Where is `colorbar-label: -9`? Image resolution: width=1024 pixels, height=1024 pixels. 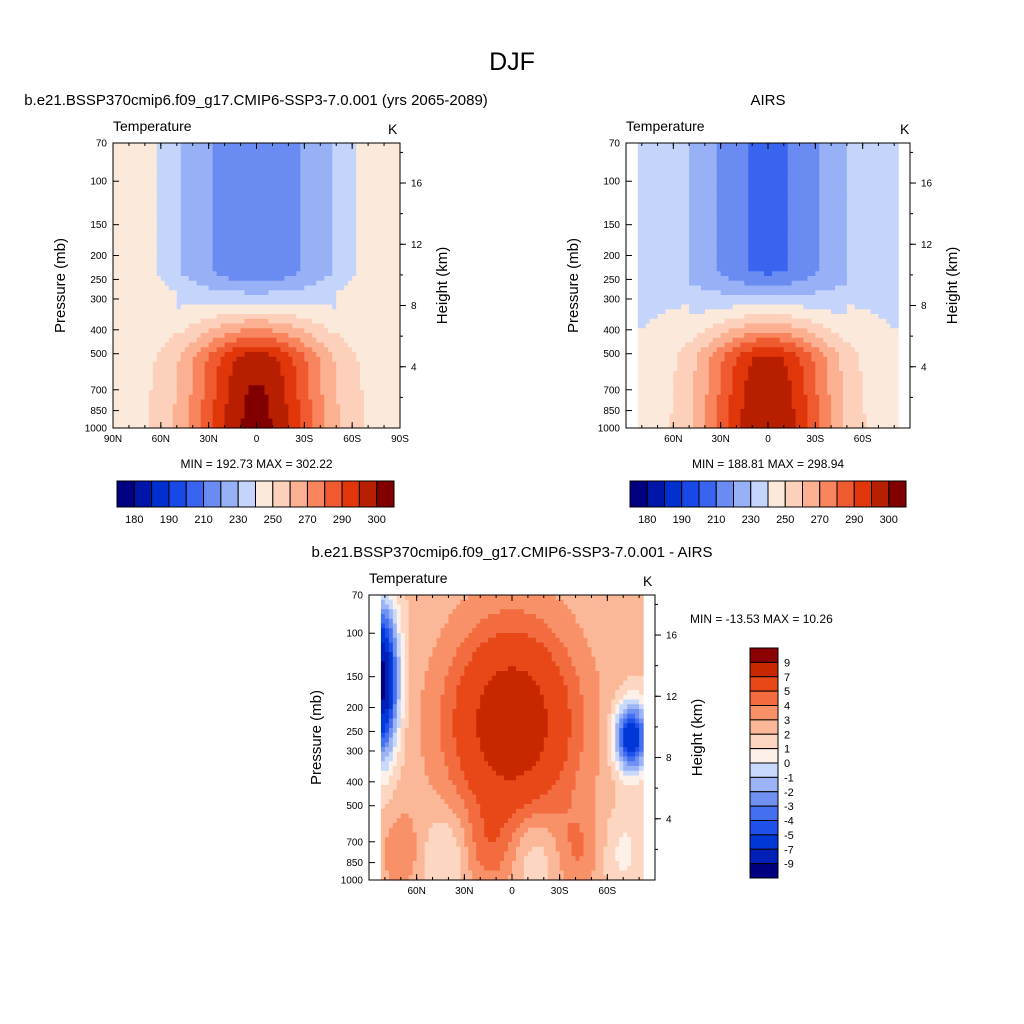 colorbar-label: -9 is located at coordinates (789, 865).